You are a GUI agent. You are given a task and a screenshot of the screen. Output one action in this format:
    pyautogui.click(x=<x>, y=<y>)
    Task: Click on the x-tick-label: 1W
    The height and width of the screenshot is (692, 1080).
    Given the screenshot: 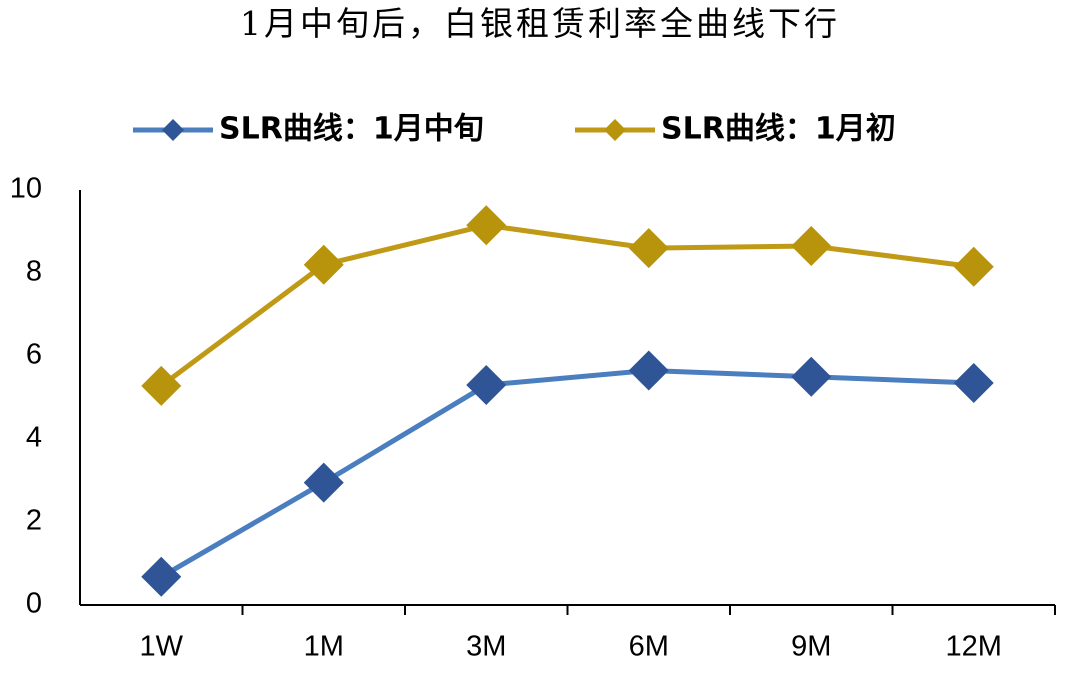 What is the action you would take?
    pyautogui.click(x=162, y=647)
    